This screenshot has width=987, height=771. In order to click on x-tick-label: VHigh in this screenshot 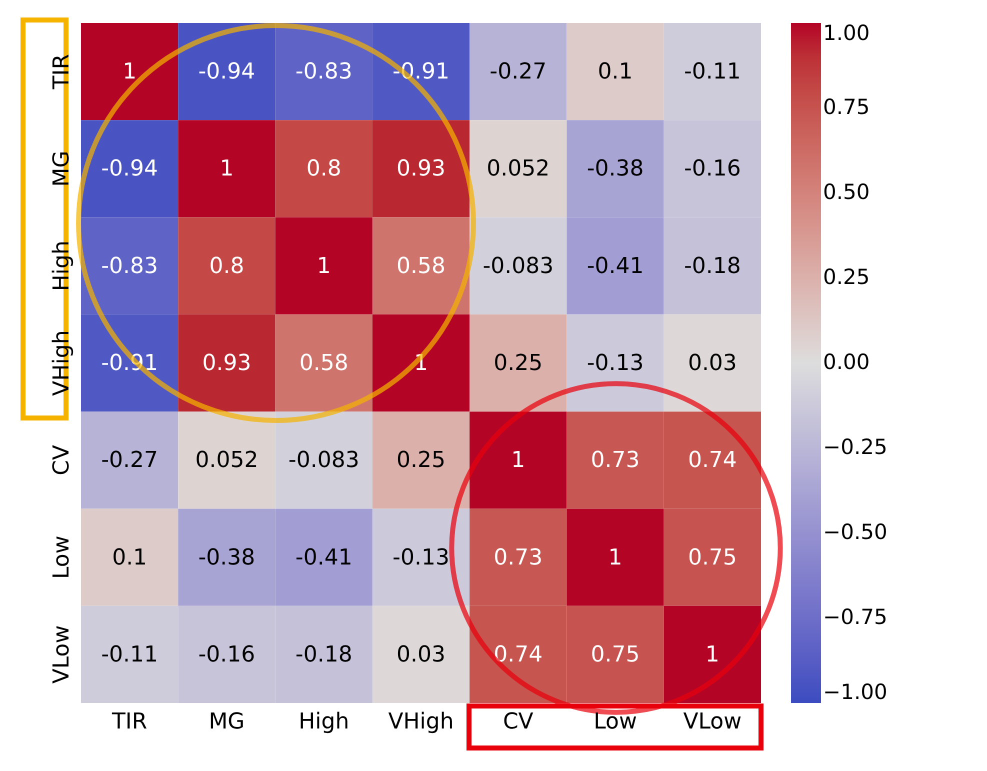, I will do `click(421, 722)`.